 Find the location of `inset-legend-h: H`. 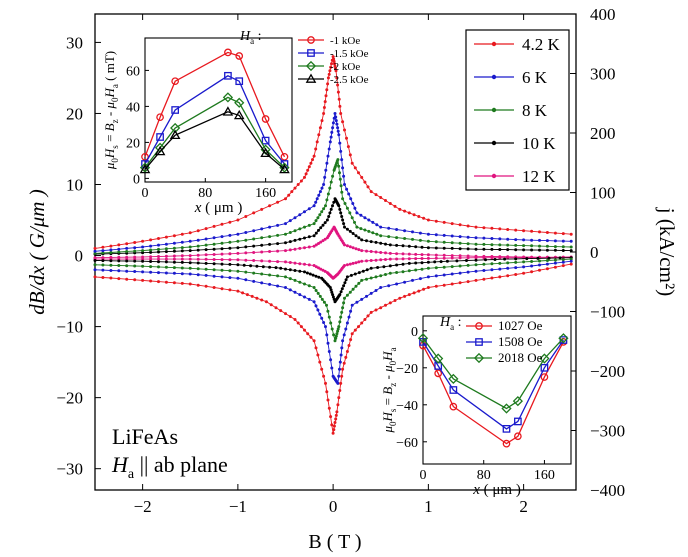

inset-legend-h: H is located at coordinates (445, 322).